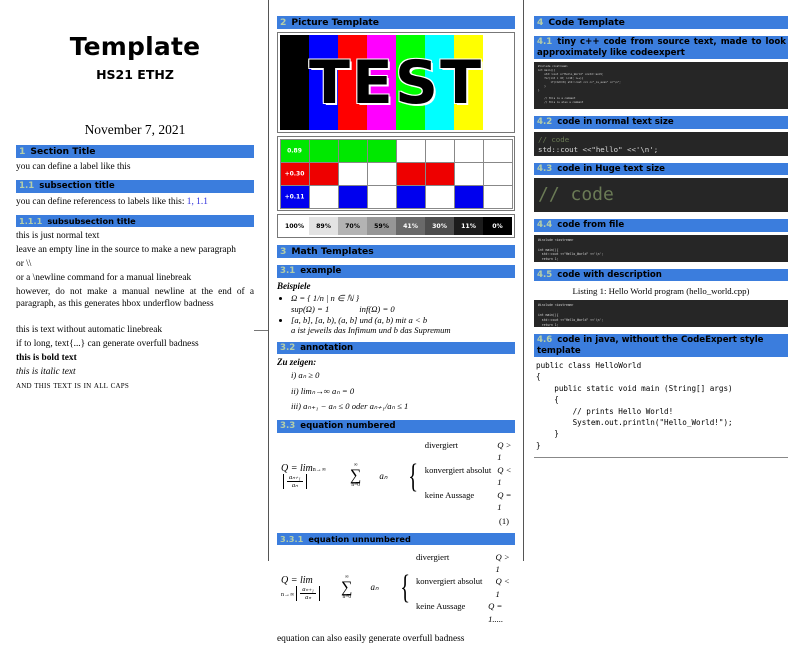 Image resolution: width=794 pixels, height=645 pixels. What do you see at coordinates (576, 195) in the screenshot?
I see `code-huge-text: // code` at bounding box center [576, 195].